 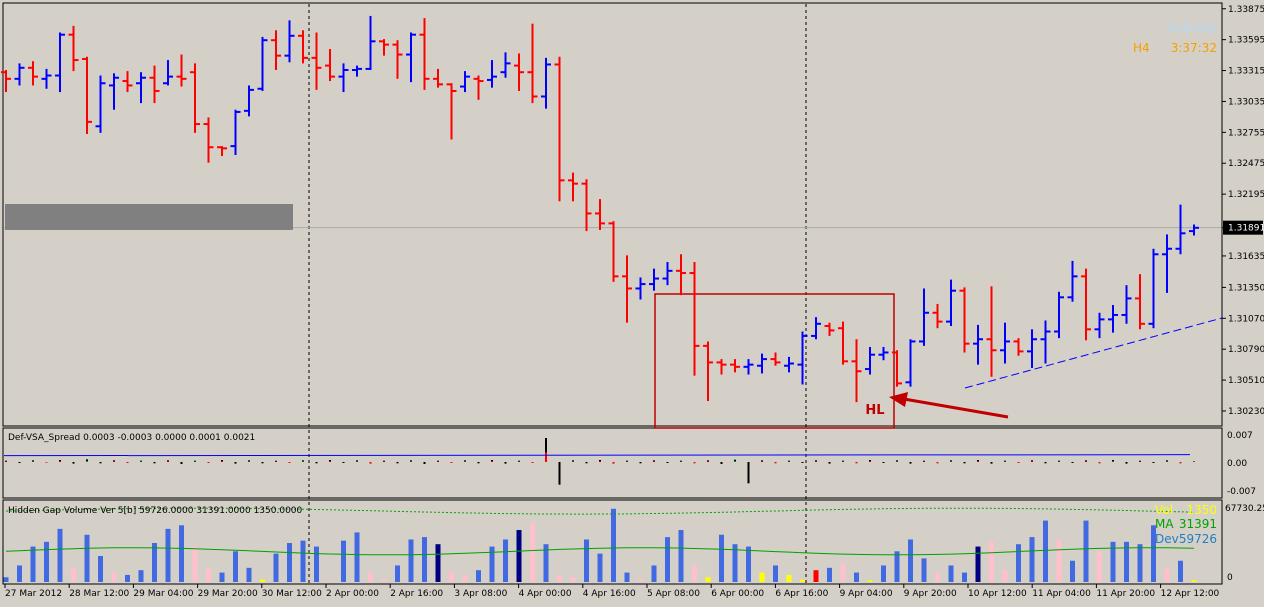 What do you see at coordinates (866, 594) in the screenshot?
I see `time-tick-label: 9 Apr 04:00` at bounding box center [866, 594].